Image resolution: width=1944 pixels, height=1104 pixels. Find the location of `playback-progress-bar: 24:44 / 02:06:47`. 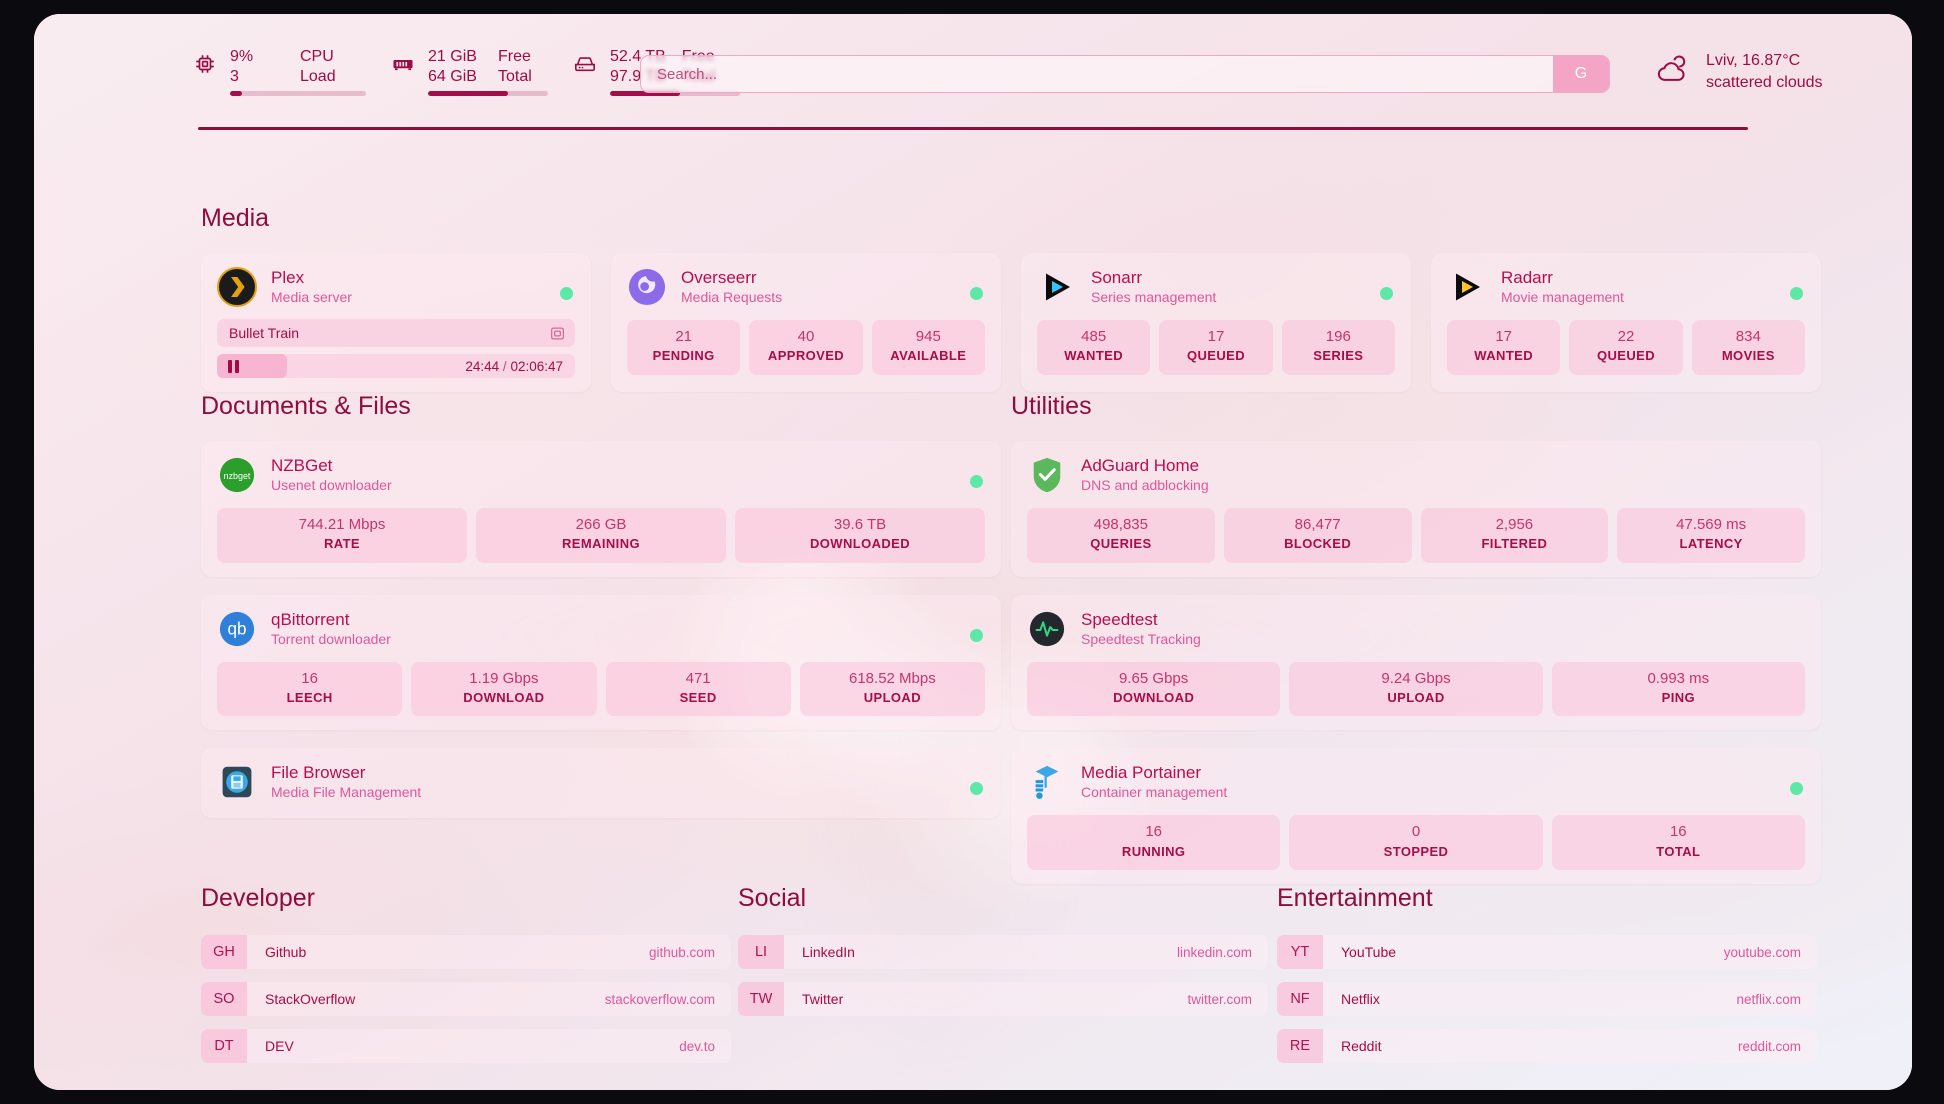

playback-progress-bar: 24:44 / 02:06:47 is located at coordinates (396, 366).